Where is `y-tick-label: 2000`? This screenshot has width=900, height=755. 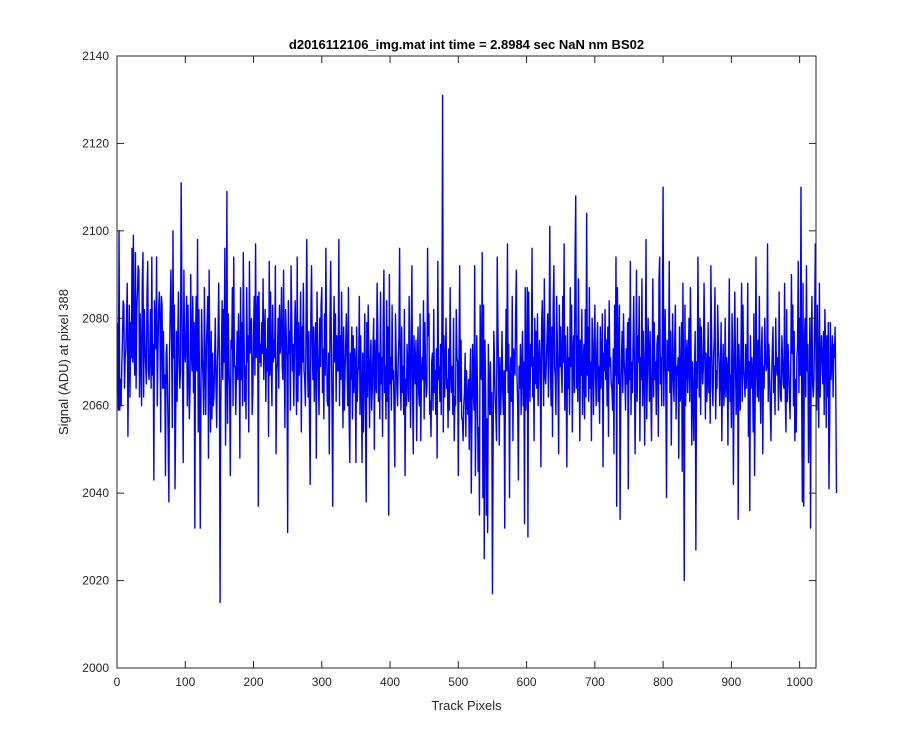 y-tick-label: 2000 is located at coordinates (95, 668).